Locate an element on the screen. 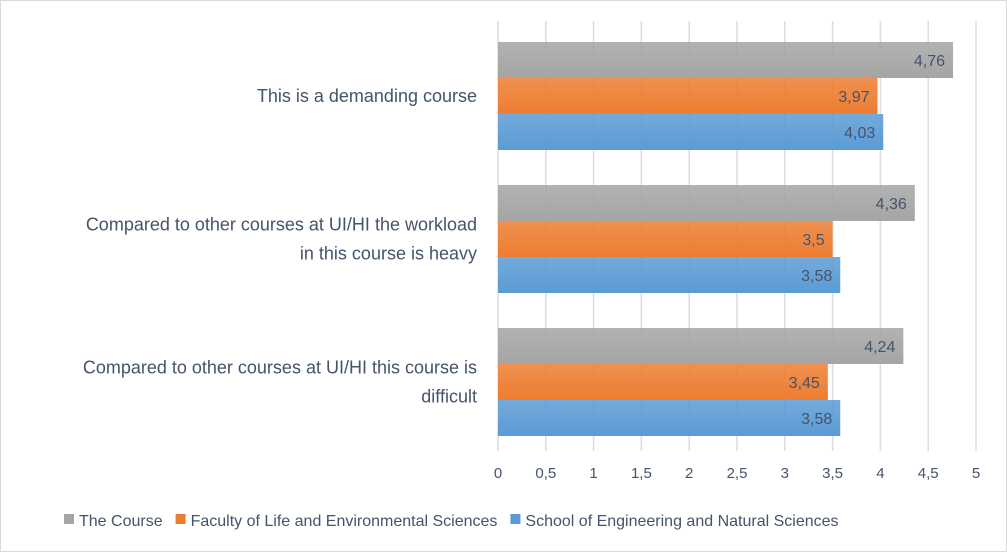 Image resolution: width=1007 pixels, height=552 pixels. legend-label: The Course is located at coordinates (121, 521).